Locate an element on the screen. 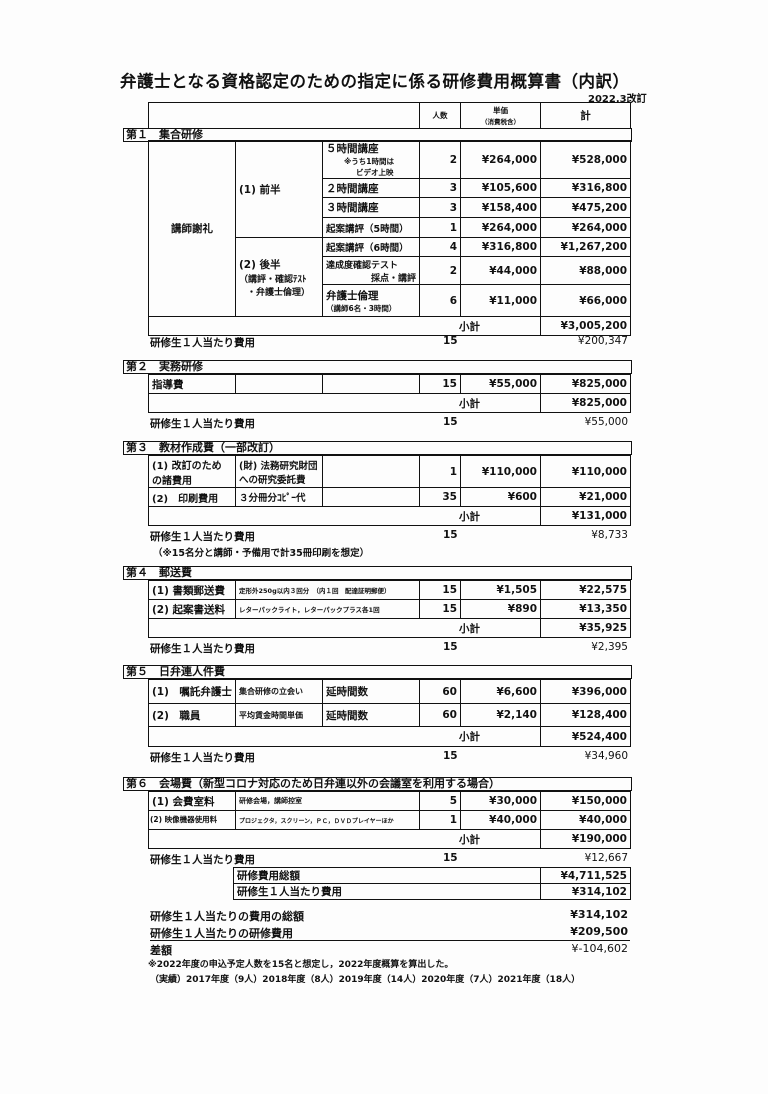  header-count: 人数 is located at coordinates (440, 115).